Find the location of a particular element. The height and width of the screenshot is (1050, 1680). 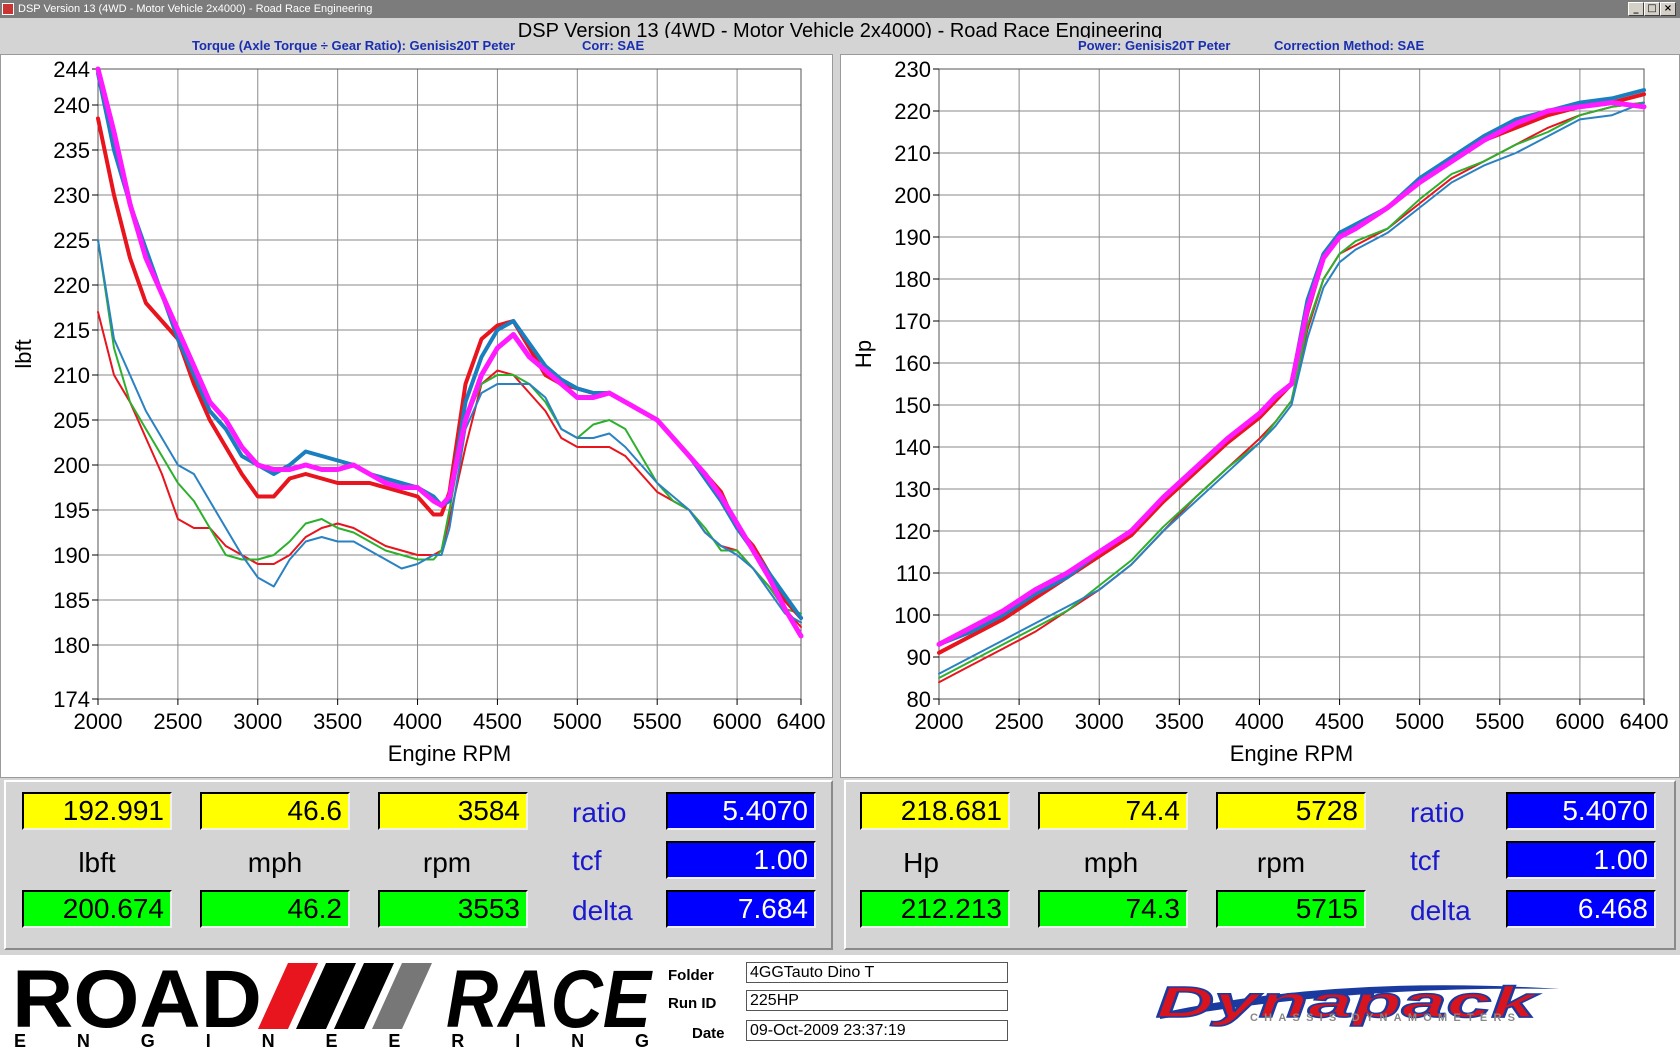

cursor-speed-value: 46.6 is located at coordinates (275, 811).